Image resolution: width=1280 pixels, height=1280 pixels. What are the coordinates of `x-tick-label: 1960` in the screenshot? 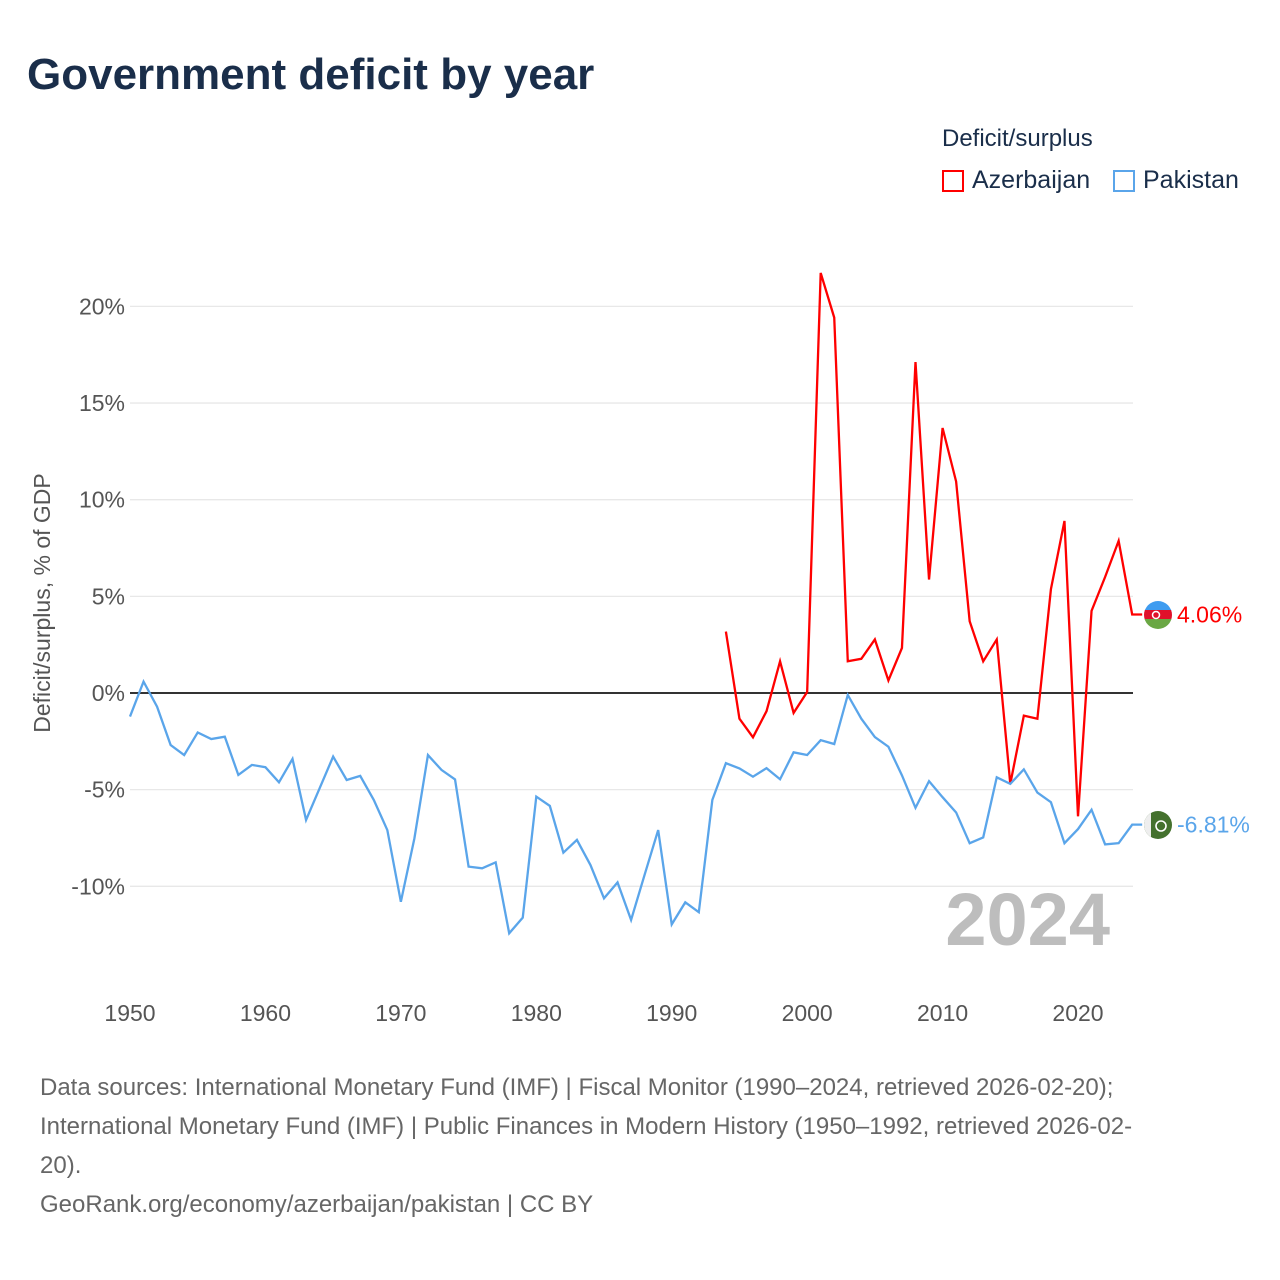 It's located at (265, 1013).